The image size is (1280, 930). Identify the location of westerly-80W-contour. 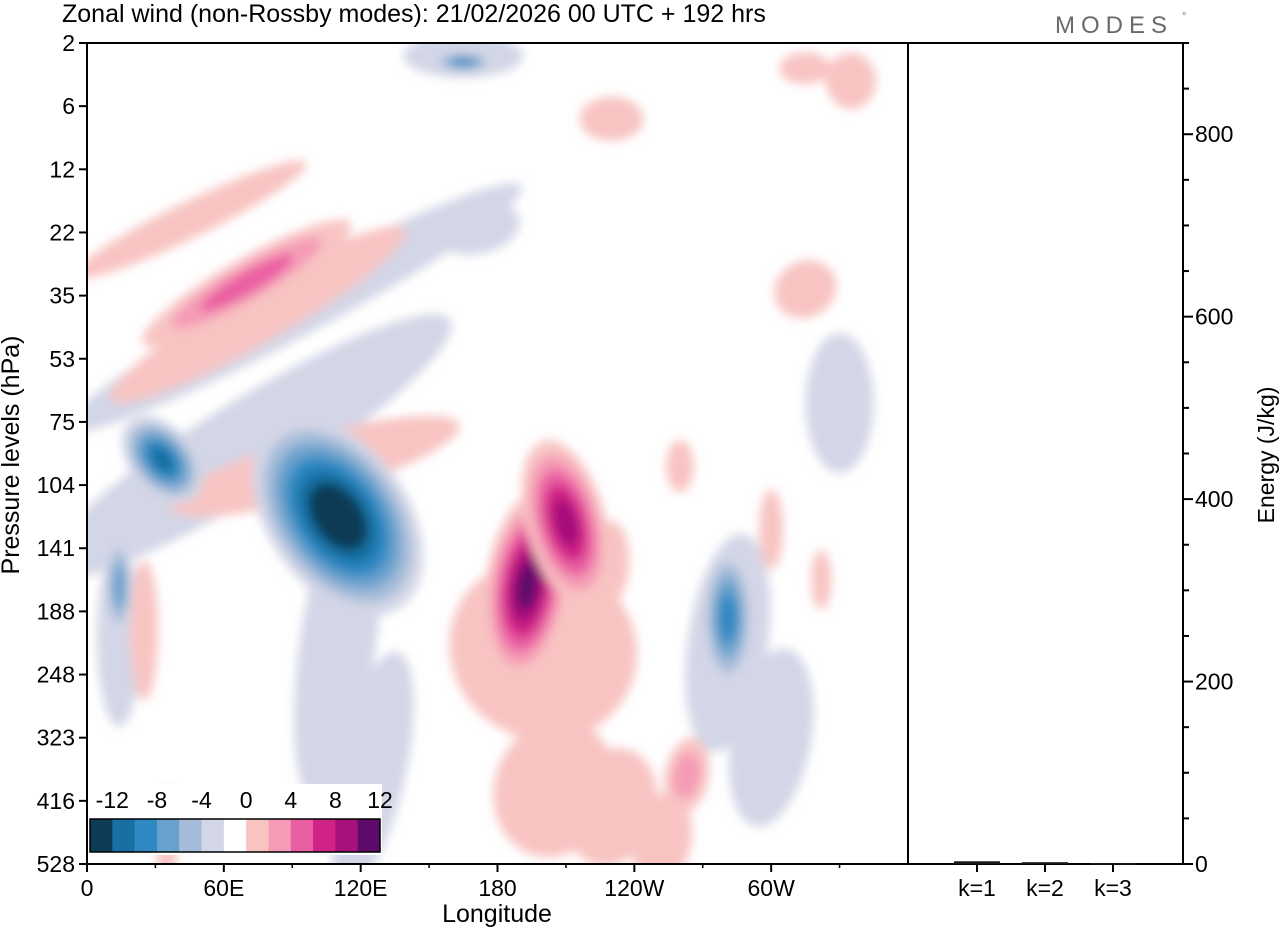
(686, 775).